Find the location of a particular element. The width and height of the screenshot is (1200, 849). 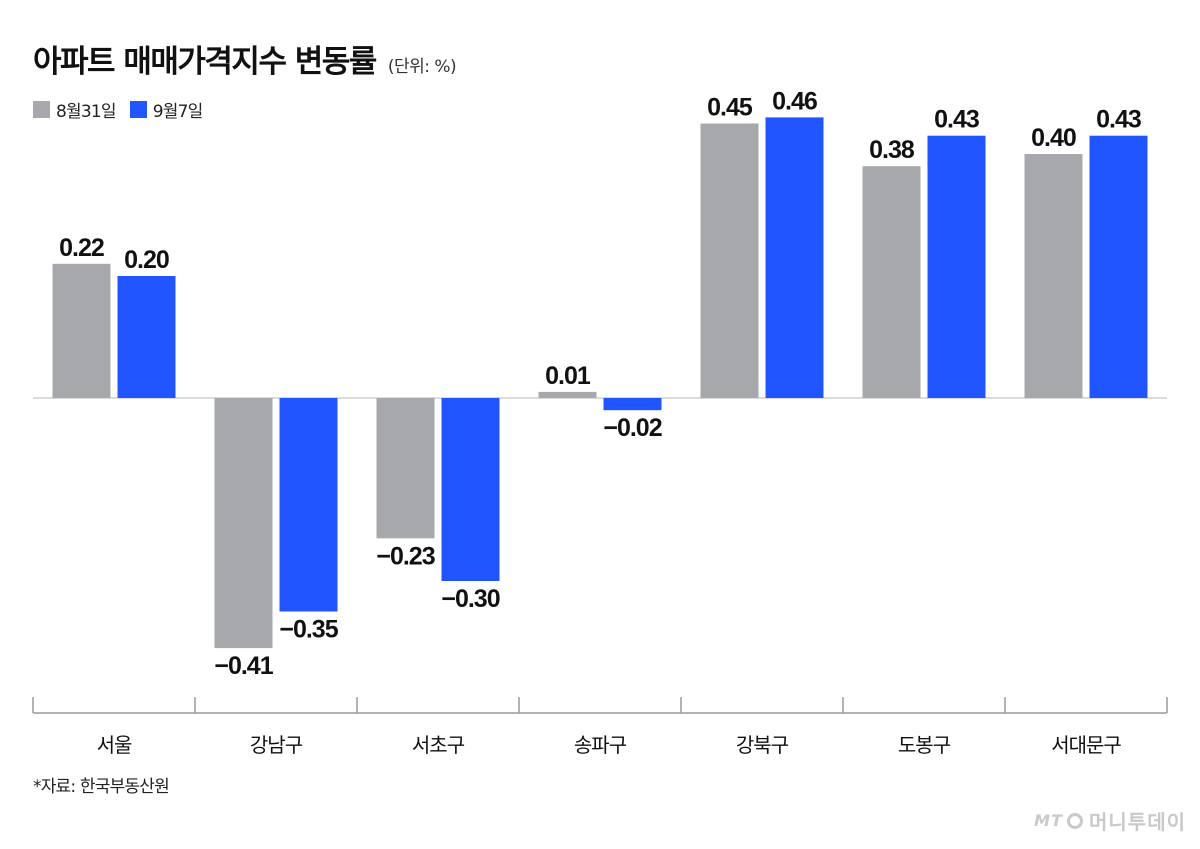

watermark-logo-icon is located at coordinates (1075, 820).